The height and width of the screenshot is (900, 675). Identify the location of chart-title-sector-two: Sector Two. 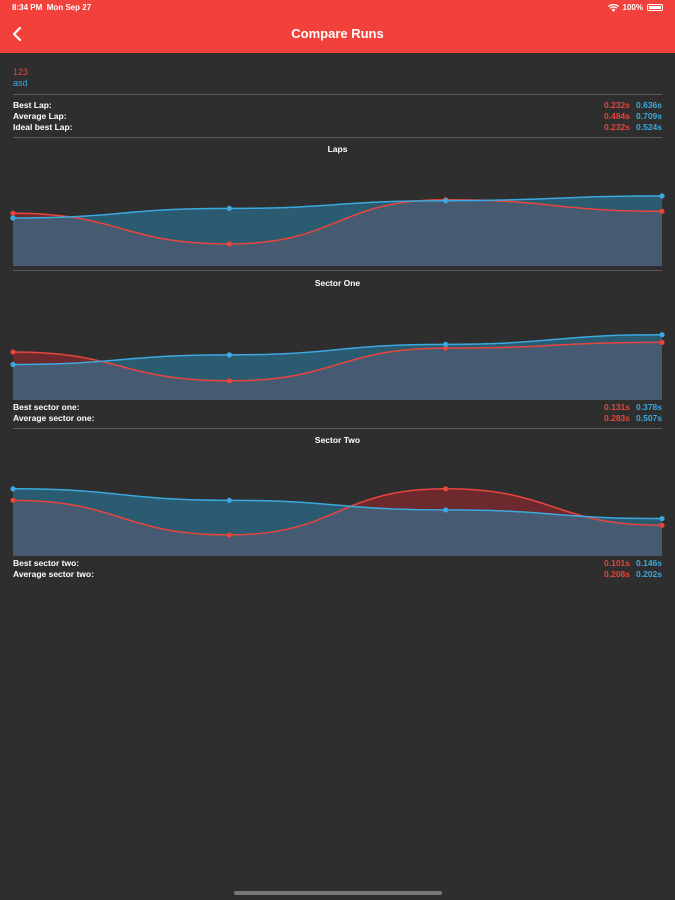
(337, 440).